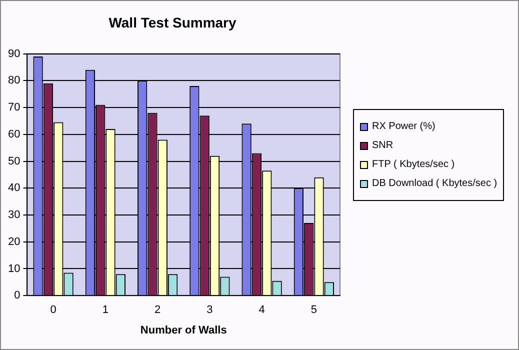  Describe the element at coordinates (404, 126) in the screenshot. I see `legend-label: RX Power (%)` at that location.